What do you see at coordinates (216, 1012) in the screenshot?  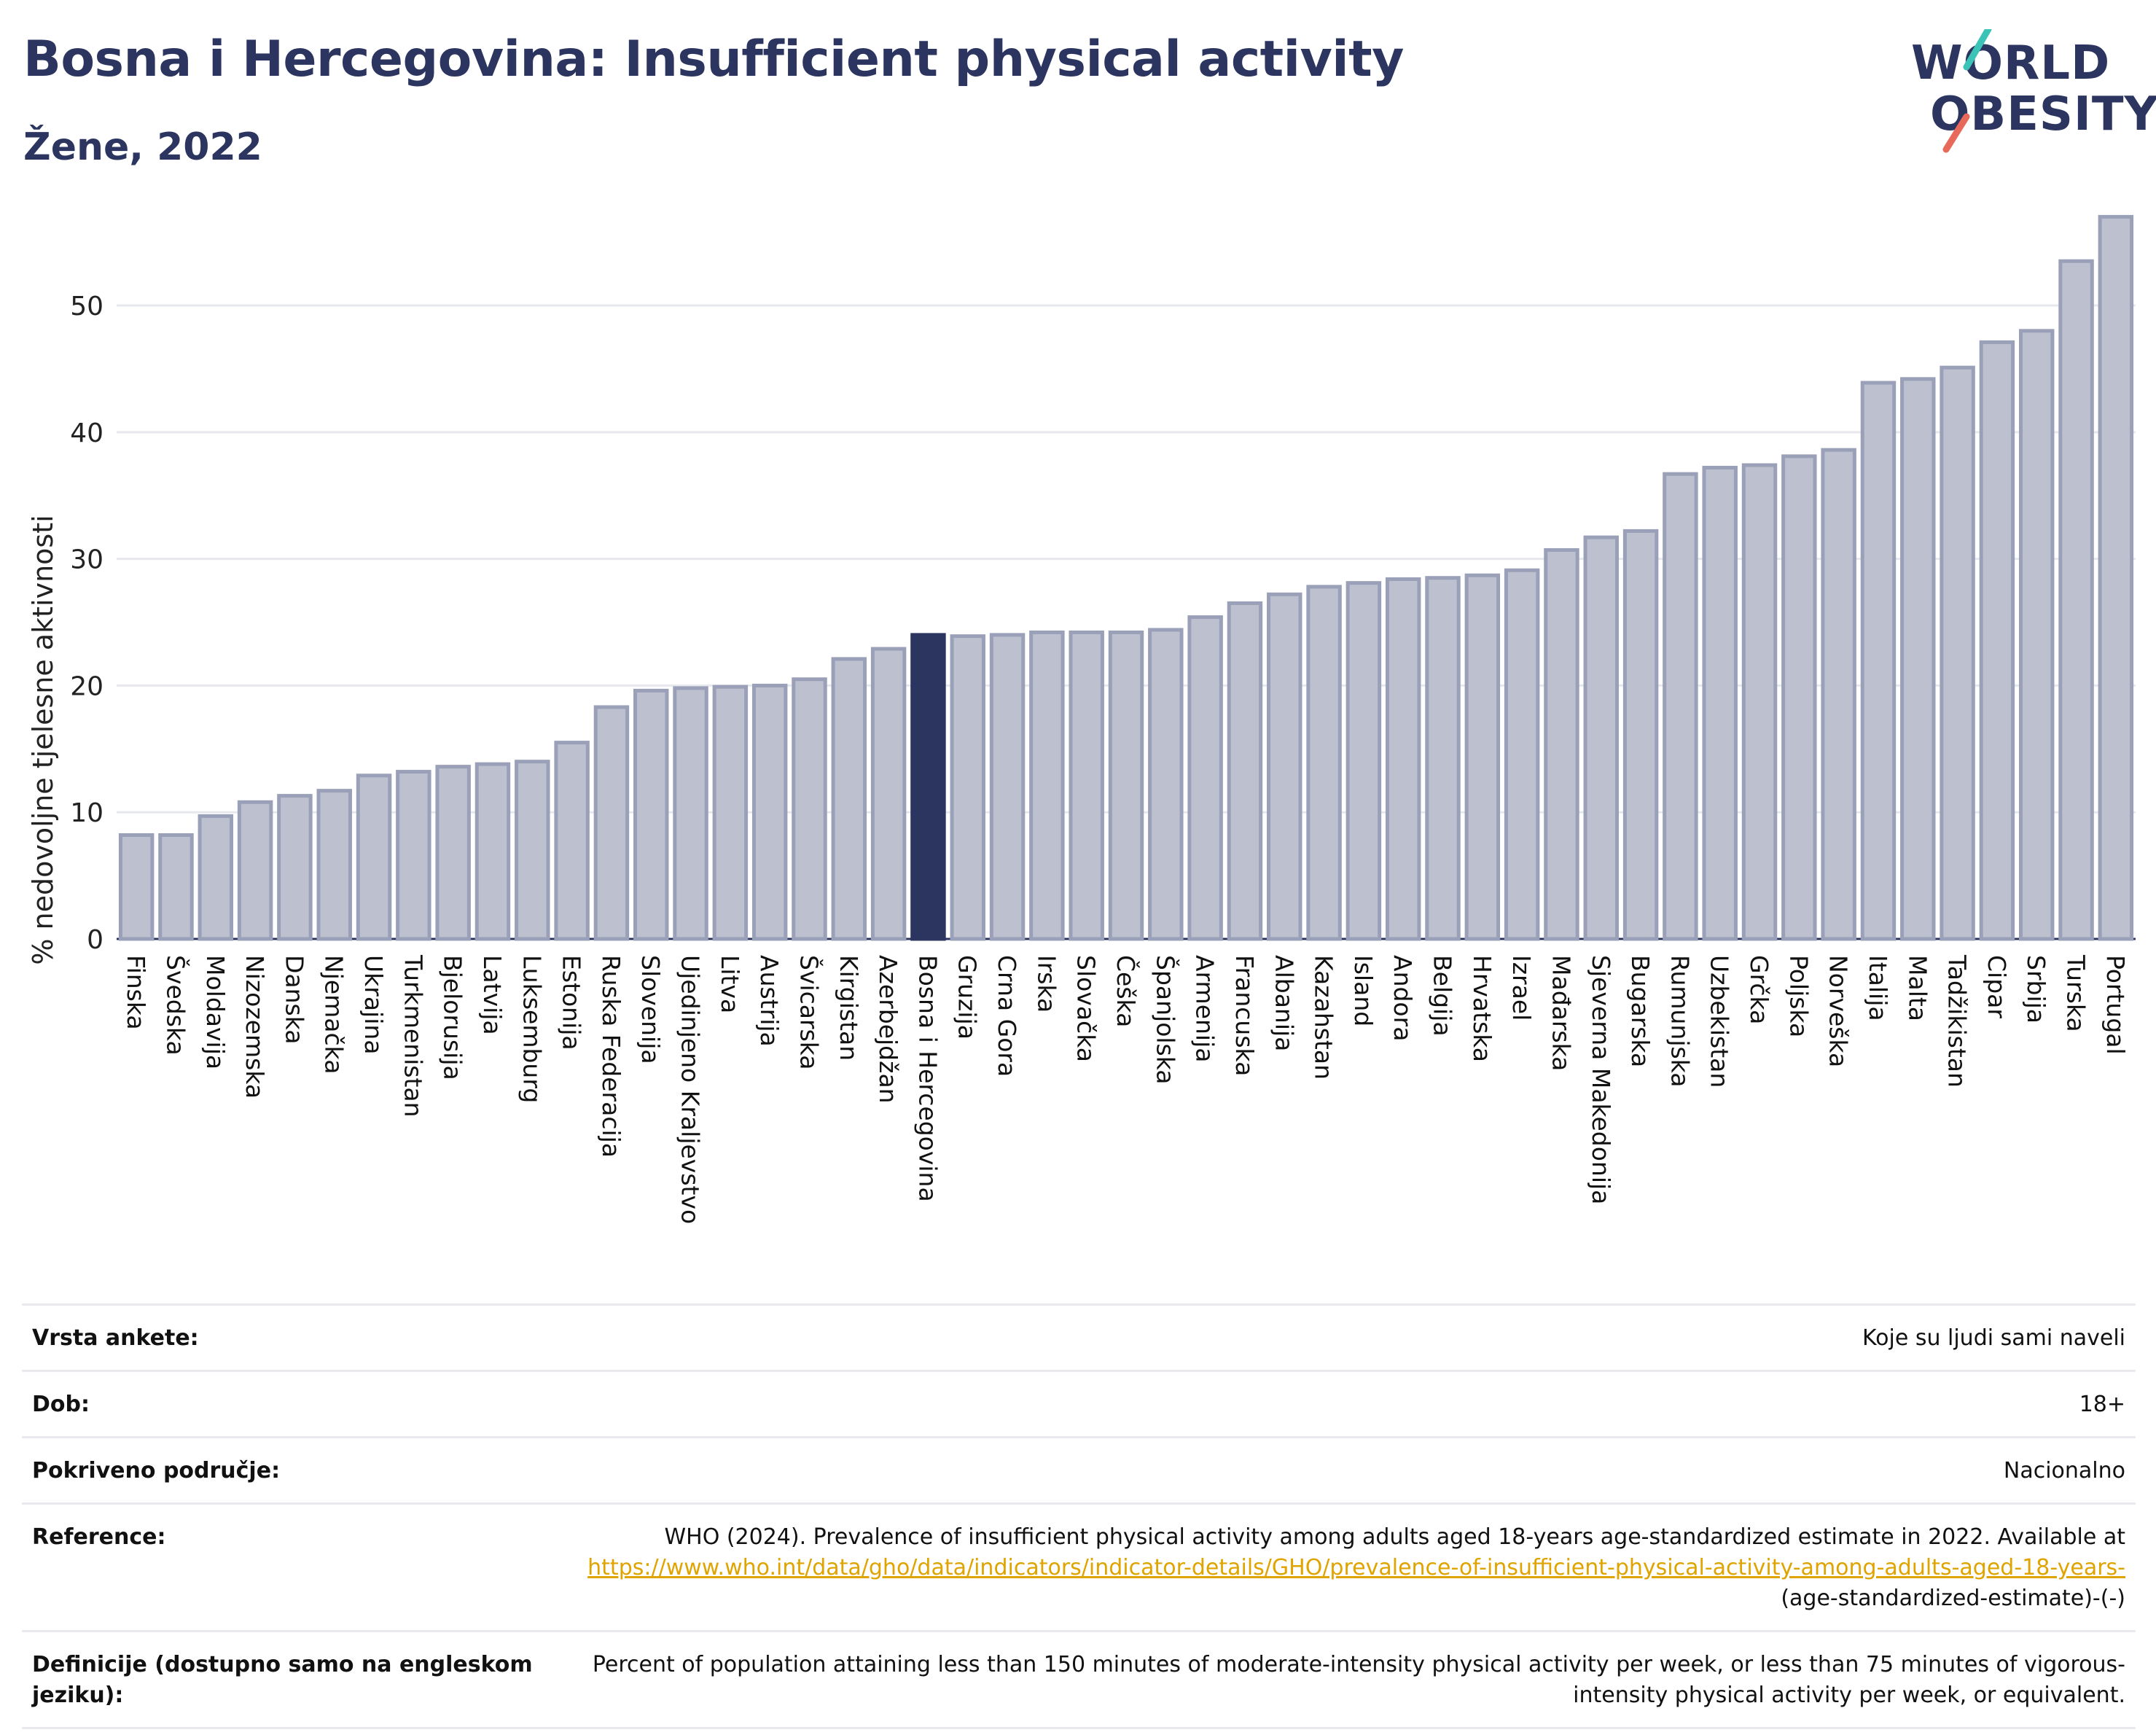 I see `x-tick-label: Moldavija` at bounding box center [216, 1012].